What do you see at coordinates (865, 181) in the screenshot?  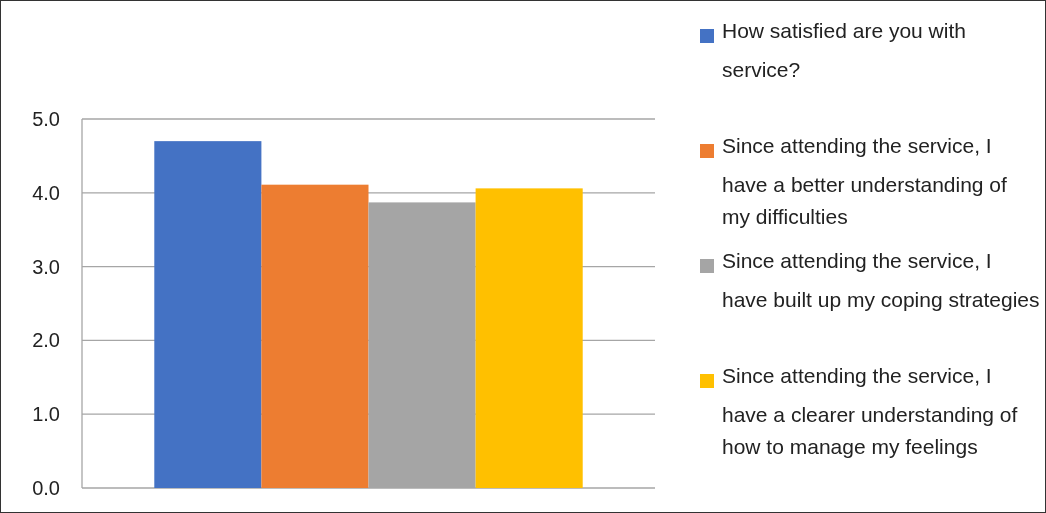 I see `legend-label: Since attending the service, I have a better understanding of my difficulties` at bounding box center [865, 181].